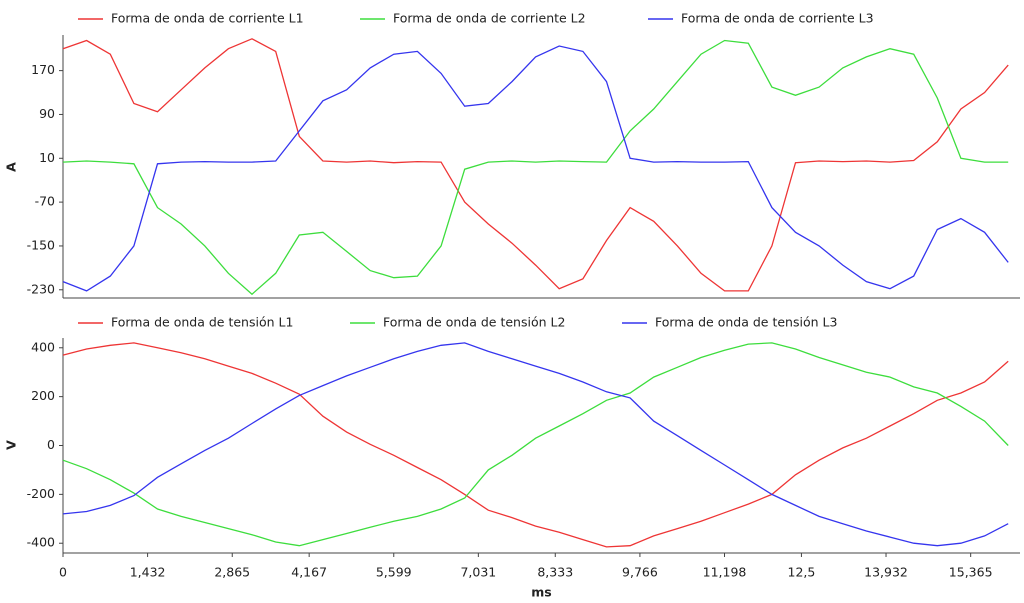  What do you see at coordinates (63, 572) in the screenshot?
I see `x-tick-label: 0` at bounding box center [63, 572].